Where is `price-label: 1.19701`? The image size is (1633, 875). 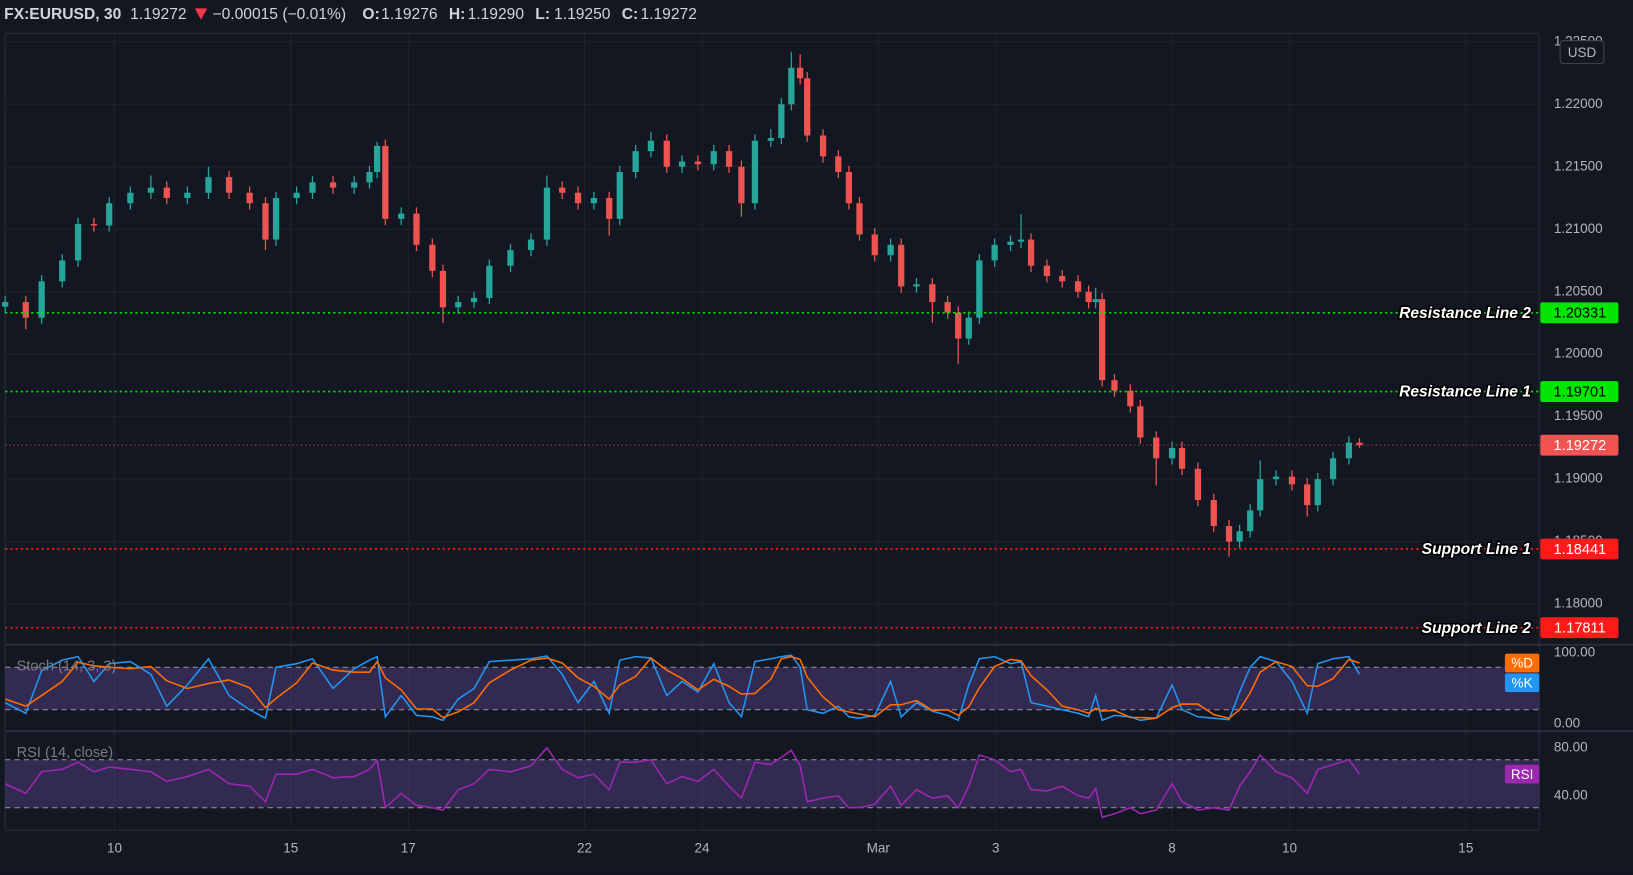 price-label: 1.19701 is located at coordinates (1580, 392).